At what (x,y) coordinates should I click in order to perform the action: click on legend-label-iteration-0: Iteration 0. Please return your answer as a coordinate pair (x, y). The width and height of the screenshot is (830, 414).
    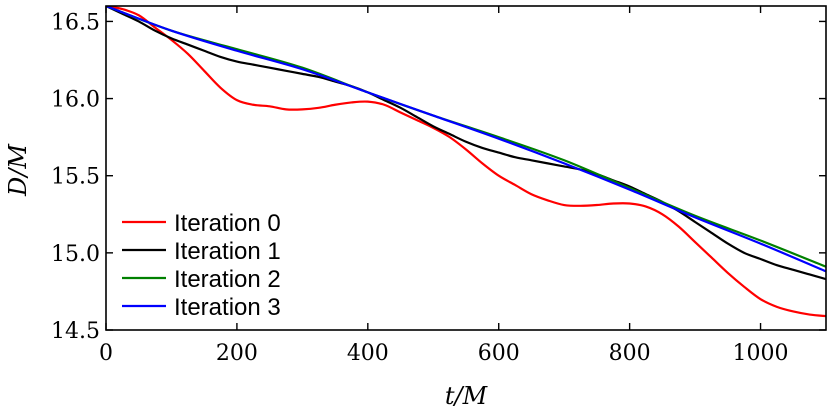
    Looking at the image, I should click on (227, 223).